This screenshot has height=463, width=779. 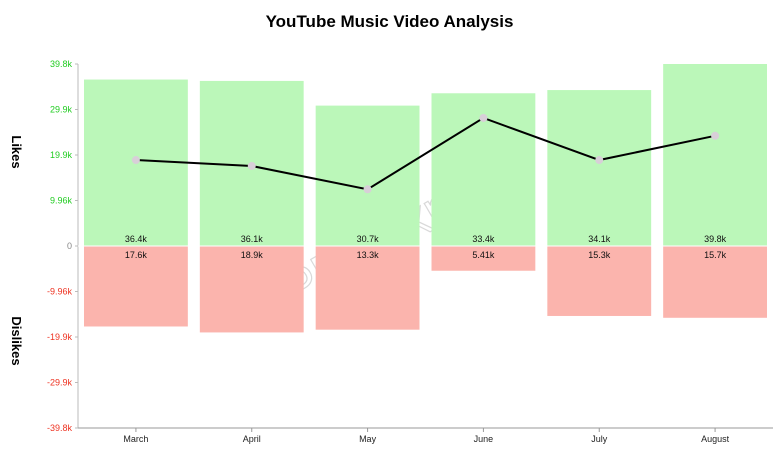 What do you see at coordinates (715, 255) in the screenshot?
I see `dislikes-data-label: 15.7k` at bounding box center [715, 255].